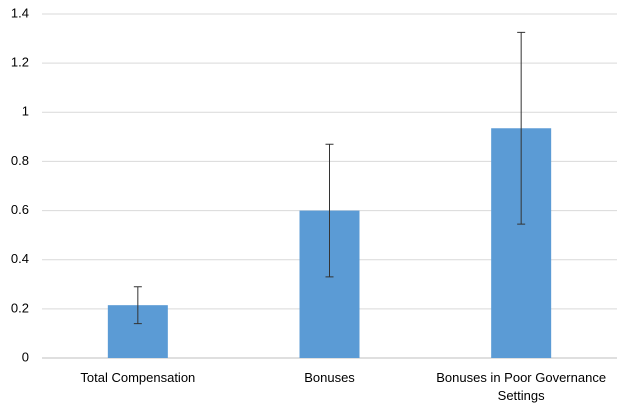  I want to click on y-tick-label: 1, so click(25, 111).